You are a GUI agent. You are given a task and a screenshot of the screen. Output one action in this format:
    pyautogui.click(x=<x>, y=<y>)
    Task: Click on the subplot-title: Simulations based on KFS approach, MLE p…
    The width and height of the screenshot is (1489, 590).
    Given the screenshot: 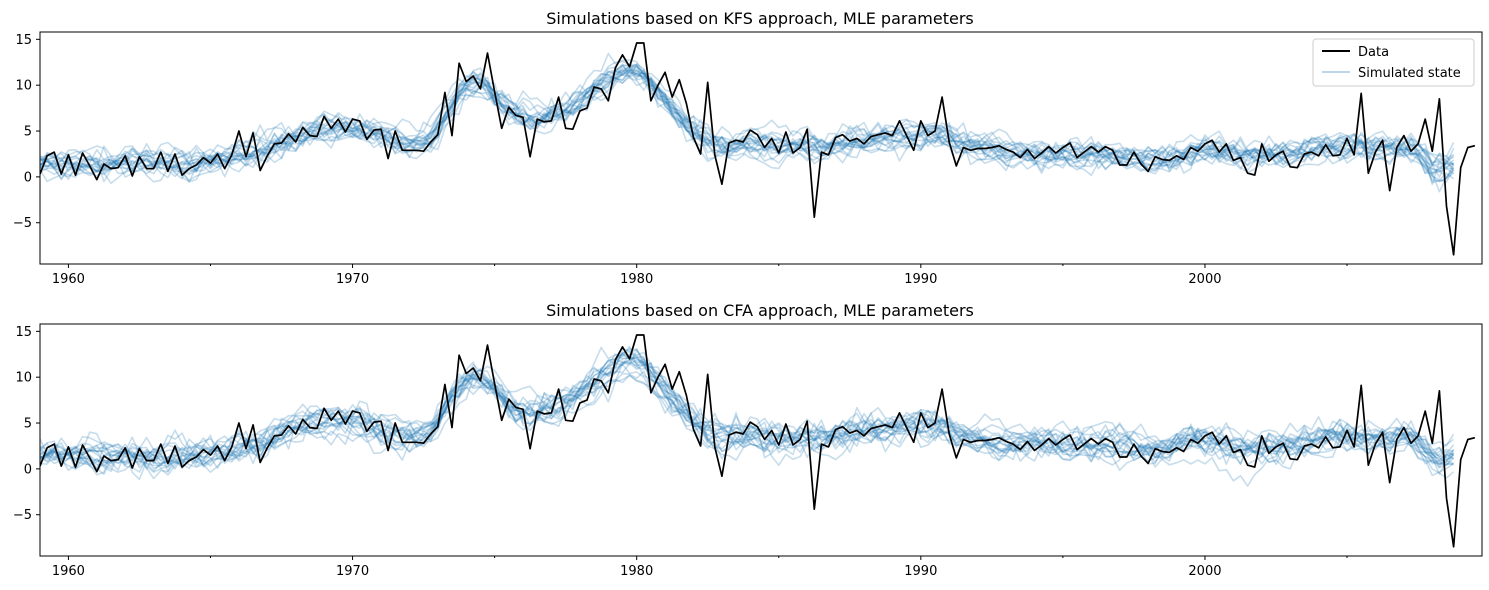 What is the action you would take?
    pyautogui.click(x=759, y=18)
    